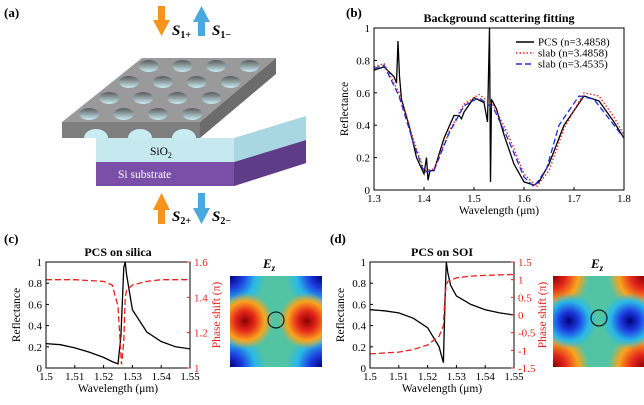 The image size is (644, 405). Describe the element at coordinates (521, 281) in the screenshot. I see `y2-tick-label: 1` at that location.